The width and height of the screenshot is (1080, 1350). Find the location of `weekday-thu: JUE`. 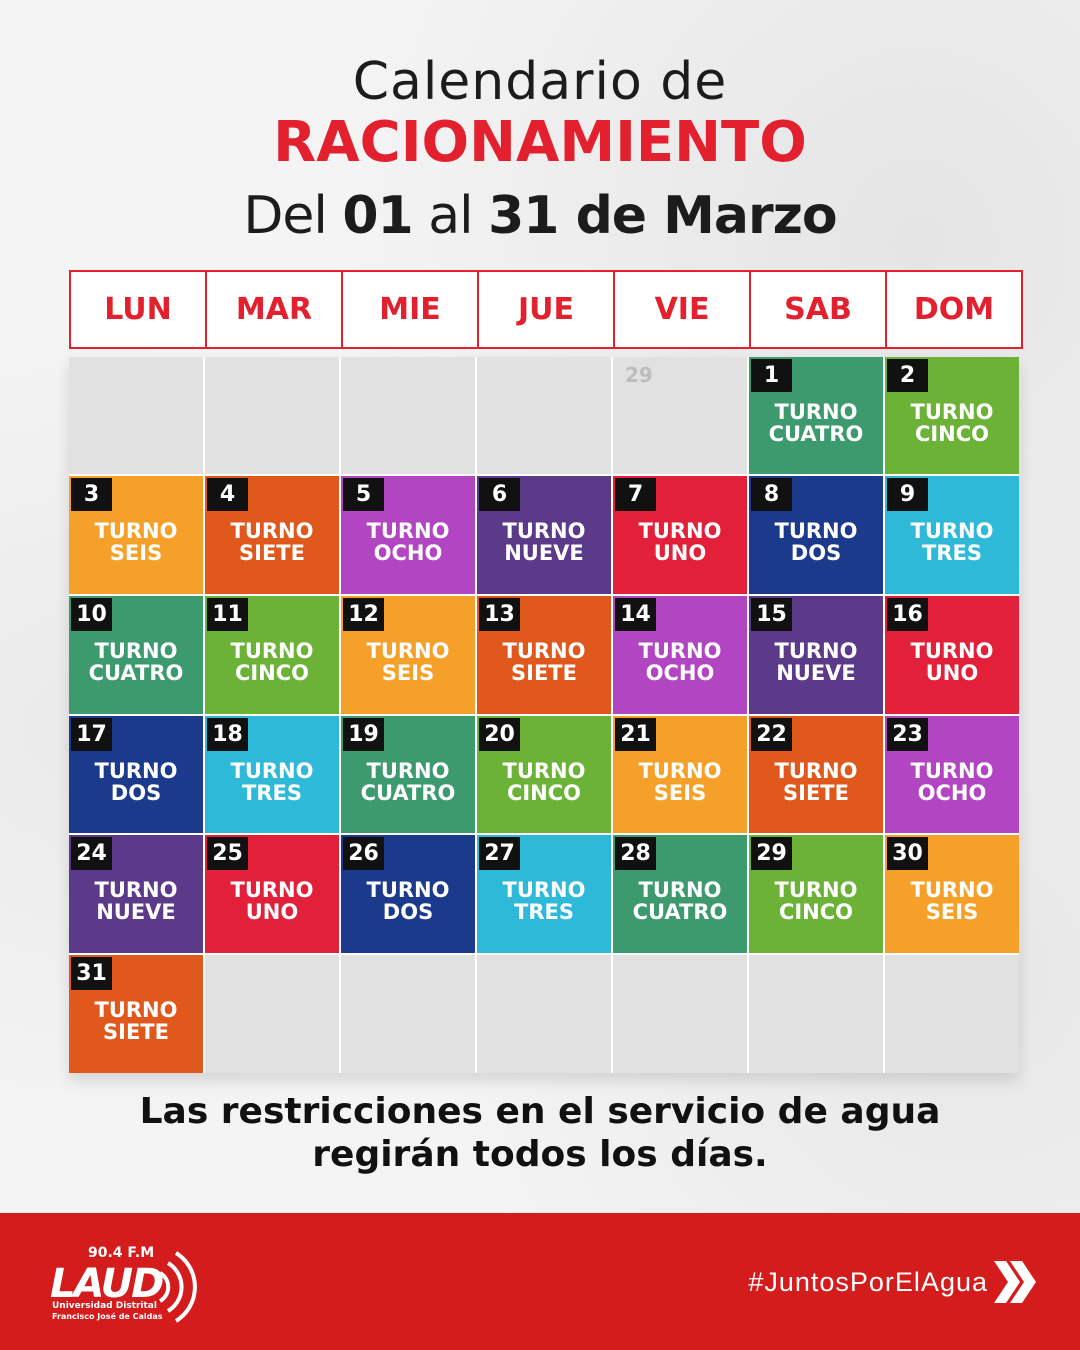

weekday-thu: JUE is located at coordinates (545, 309).